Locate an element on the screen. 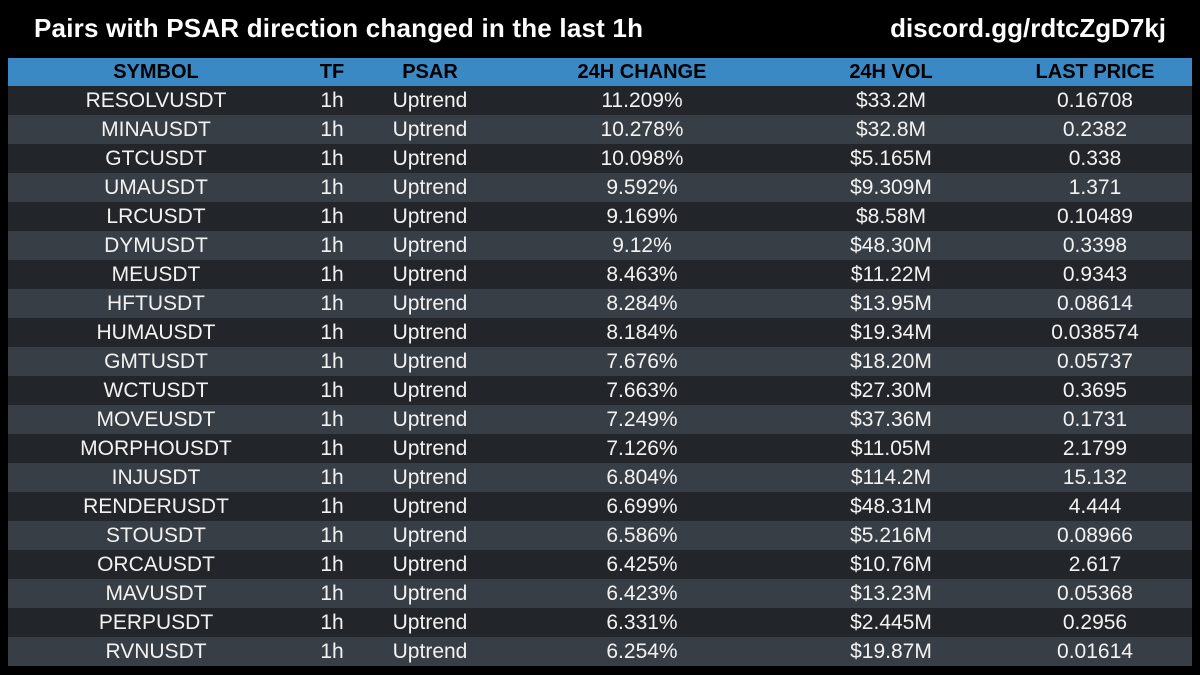 The width and height of the screenshot is (1200, 675). symbol-cell: GMTUSDT is located at coordinates (156, 361).